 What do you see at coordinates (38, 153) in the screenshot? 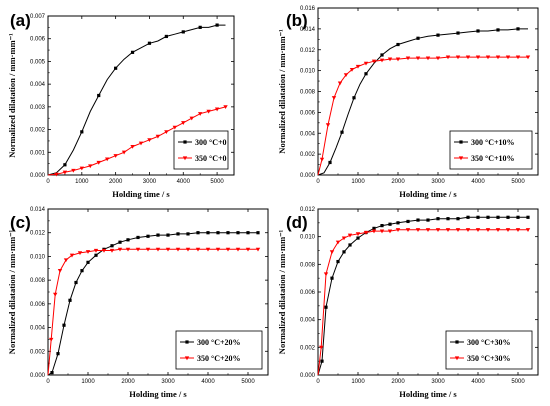
I see `y-tick-label: 0.001` at bounding box center [38, 153].